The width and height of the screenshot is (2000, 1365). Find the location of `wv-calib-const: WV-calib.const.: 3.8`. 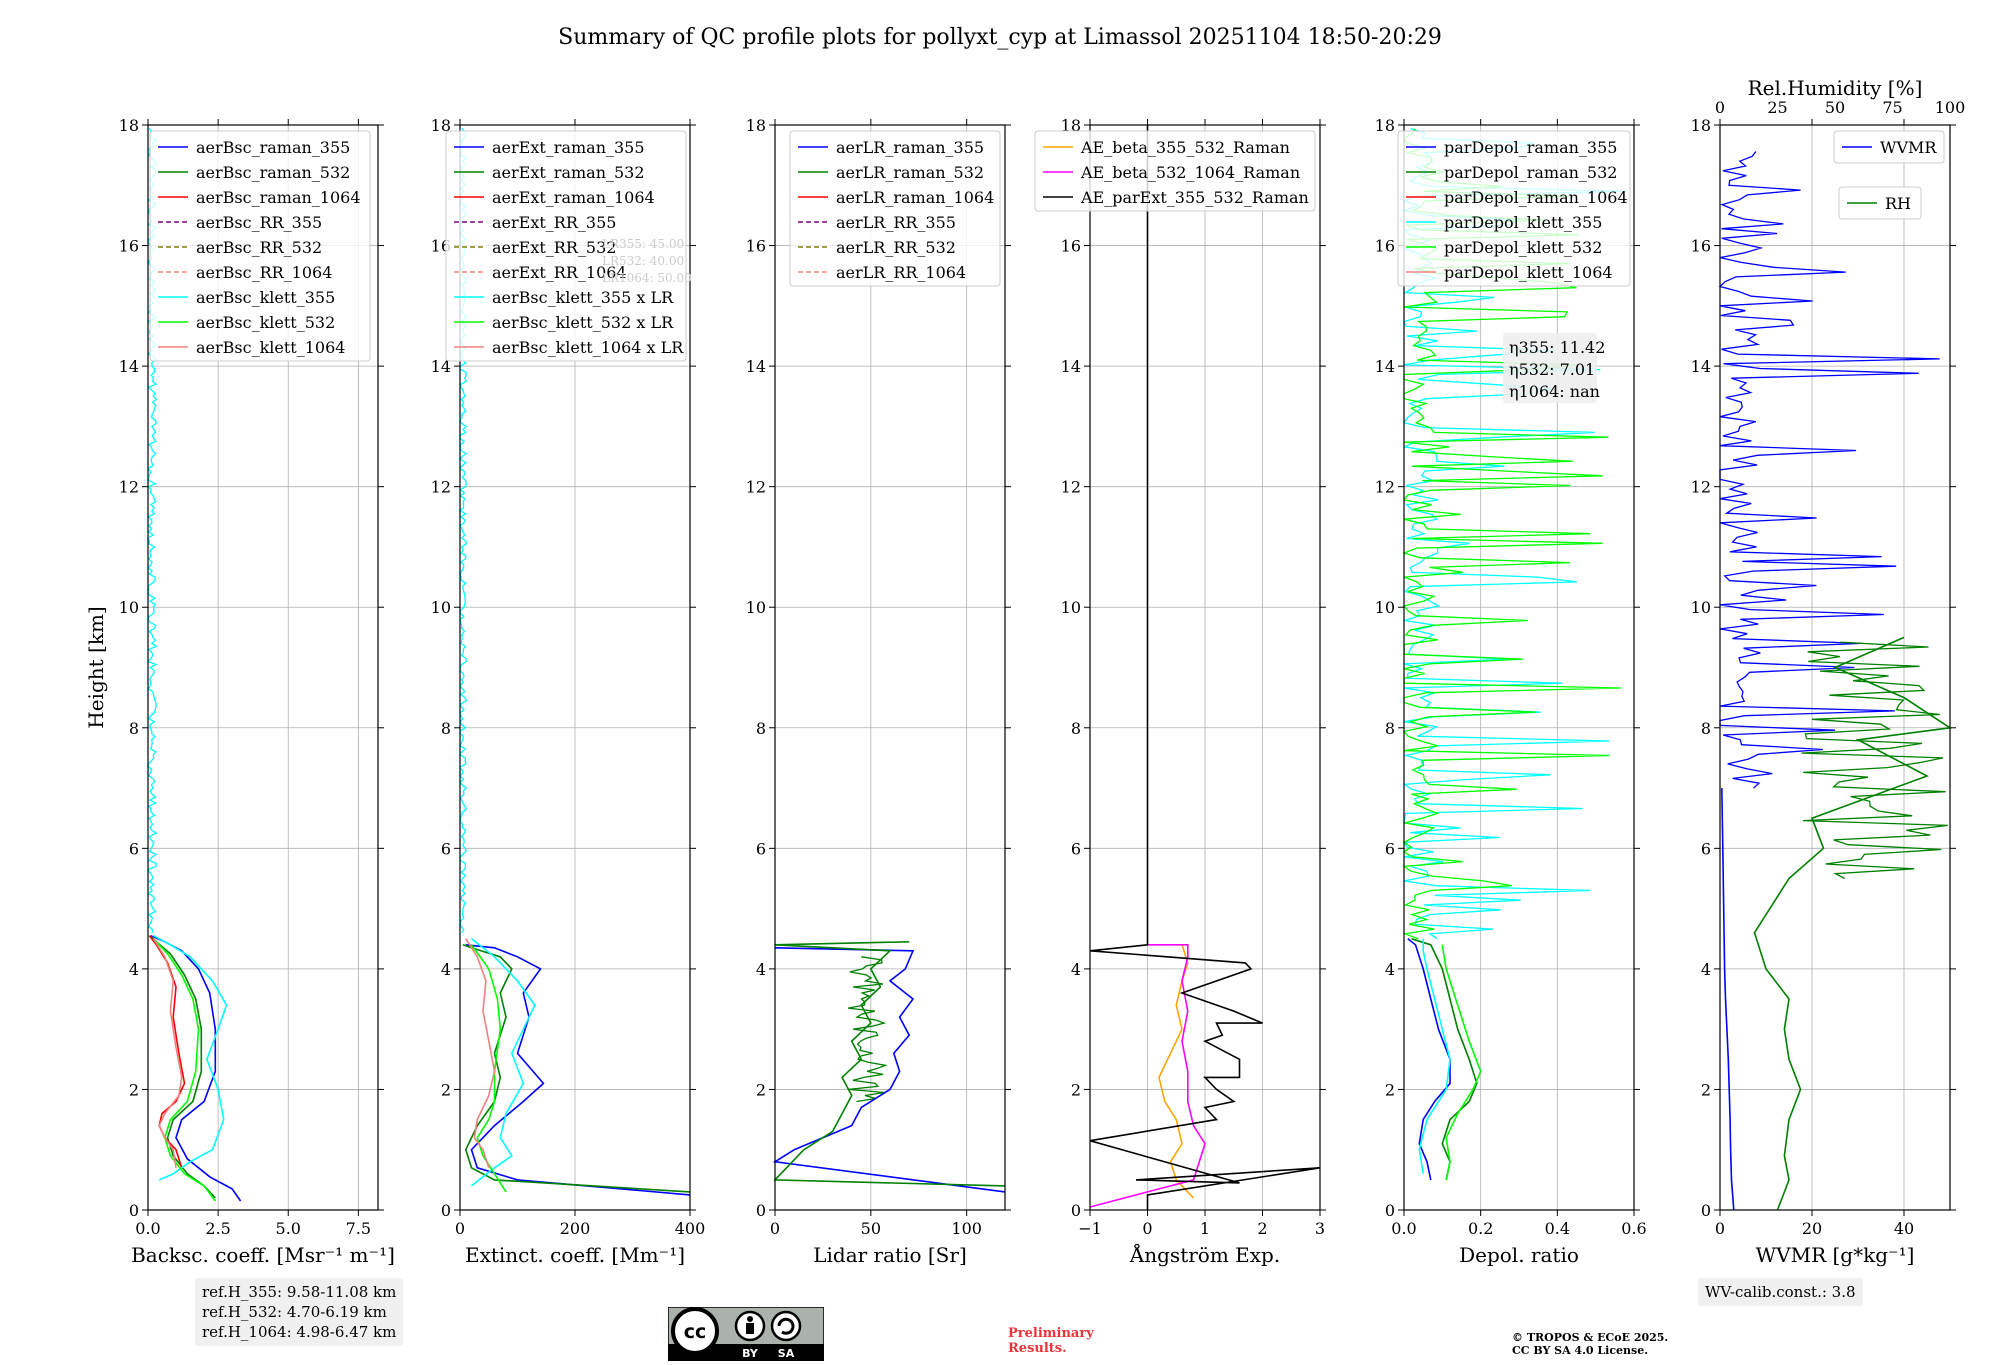

wv-calib-const: WV-calib.const.: 3.8 is located at coordinates (1780, 1292).